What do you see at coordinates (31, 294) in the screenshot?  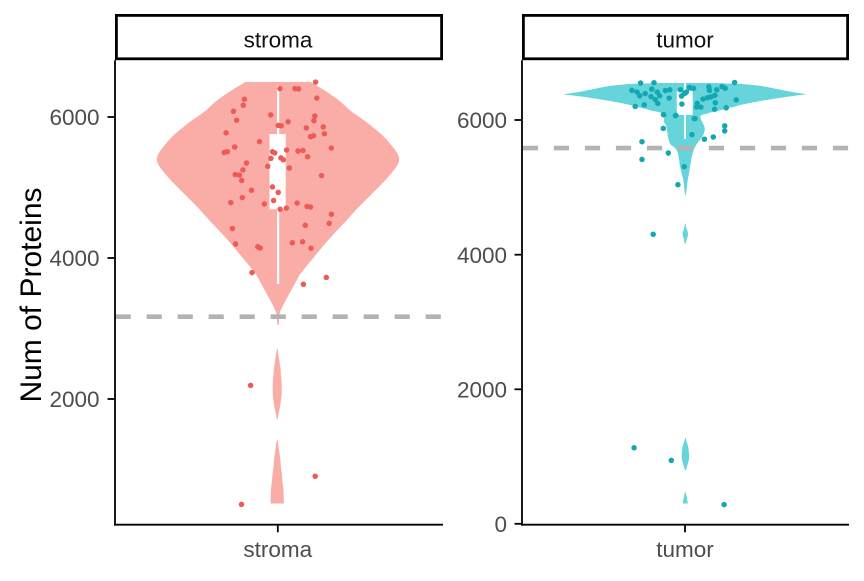 I see `svg-text: Num of Proteins` at bounding box center [31, 294].